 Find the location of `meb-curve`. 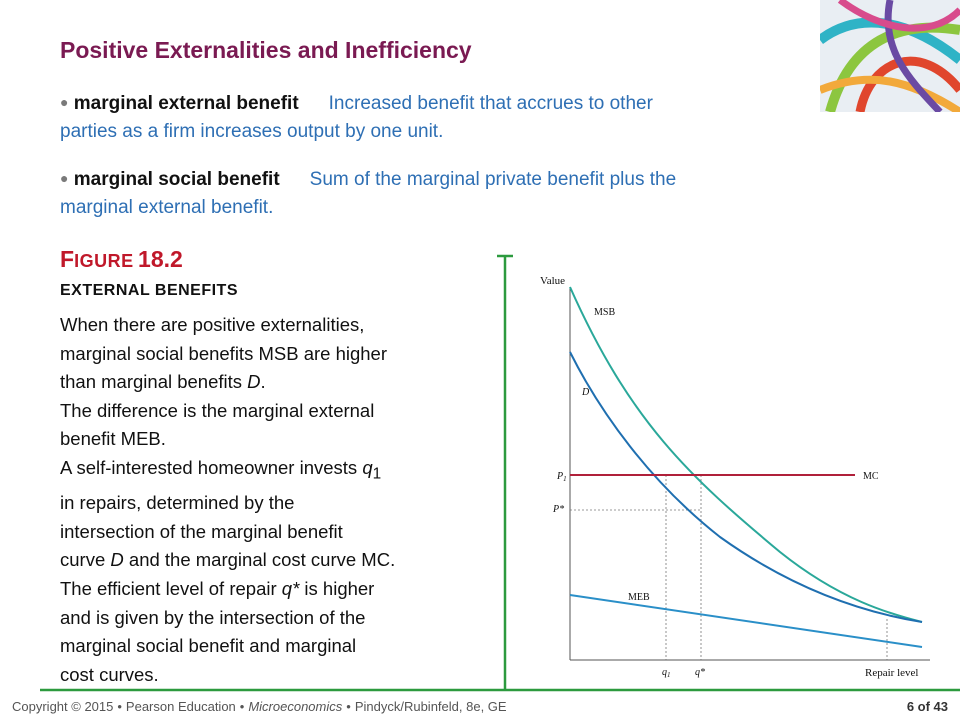

meb-curve is located at coordinates (746, 621).